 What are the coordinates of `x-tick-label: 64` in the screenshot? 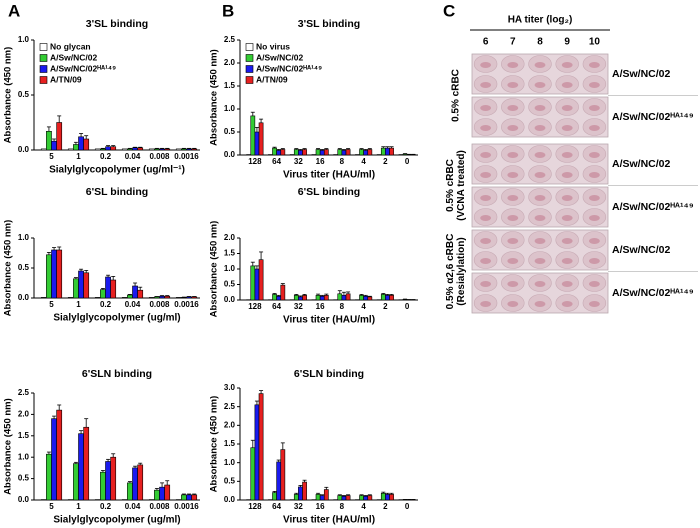 It's located at (276, 506).